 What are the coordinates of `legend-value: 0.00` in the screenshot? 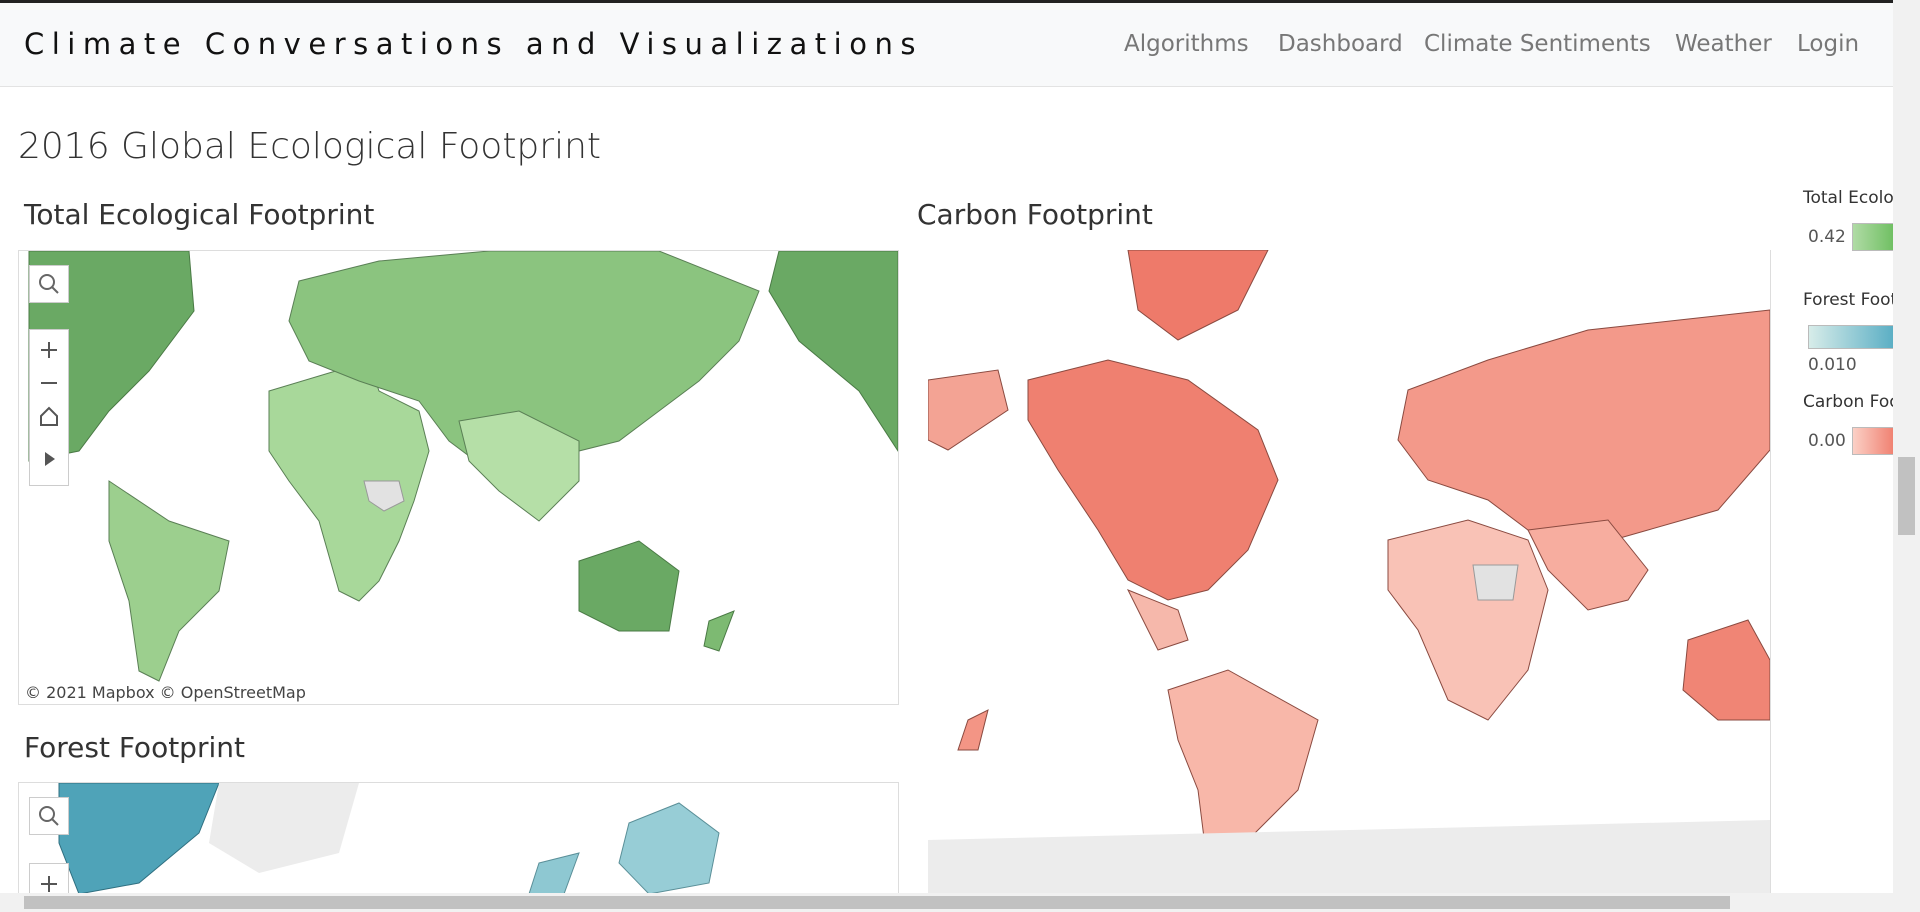 It's located at (1827, 441).